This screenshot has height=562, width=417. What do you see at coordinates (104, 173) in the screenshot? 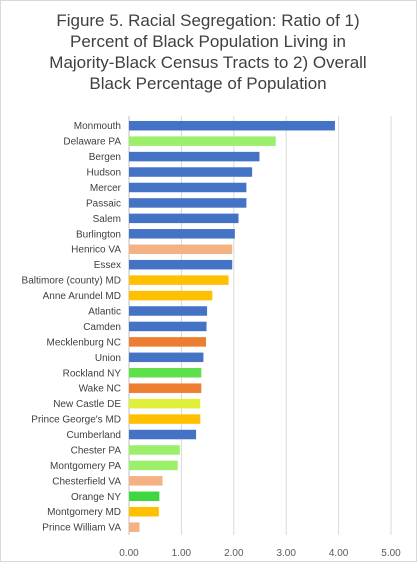
I see `category-label: Hudson` at bounding box center [104, 173].